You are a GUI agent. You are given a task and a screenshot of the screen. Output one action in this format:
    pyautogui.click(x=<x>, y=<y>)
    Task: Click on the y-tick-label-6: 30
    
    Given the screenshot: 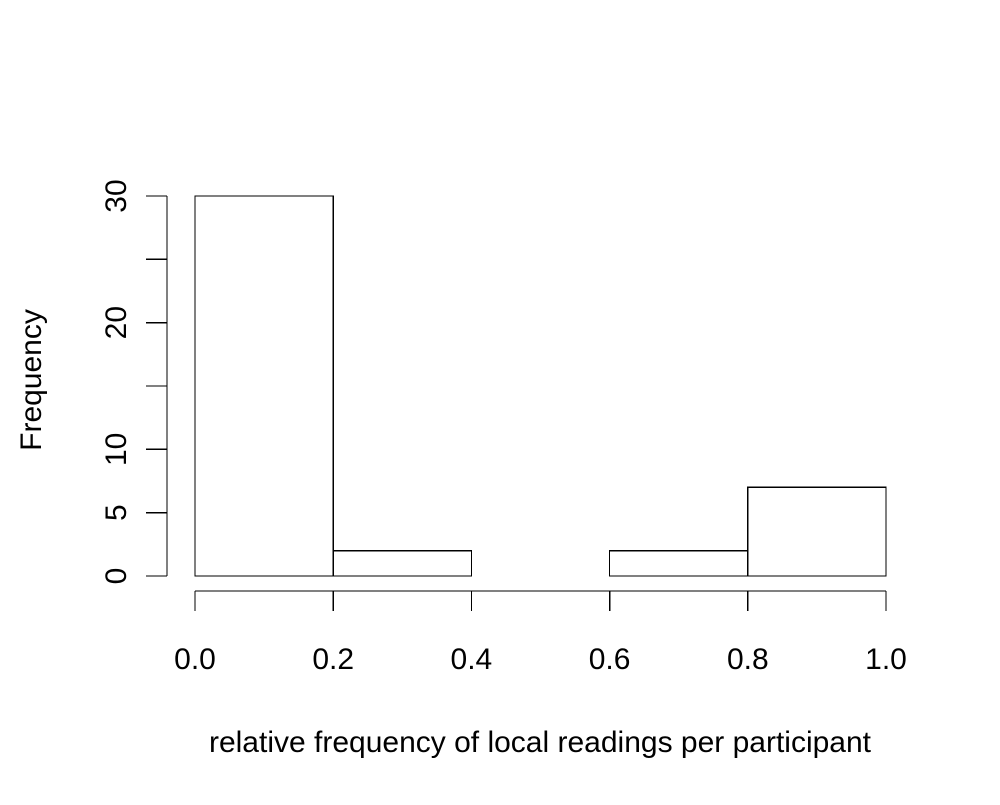 What is the action you would take?
    pyautogui.click(x=116, y=195)
    